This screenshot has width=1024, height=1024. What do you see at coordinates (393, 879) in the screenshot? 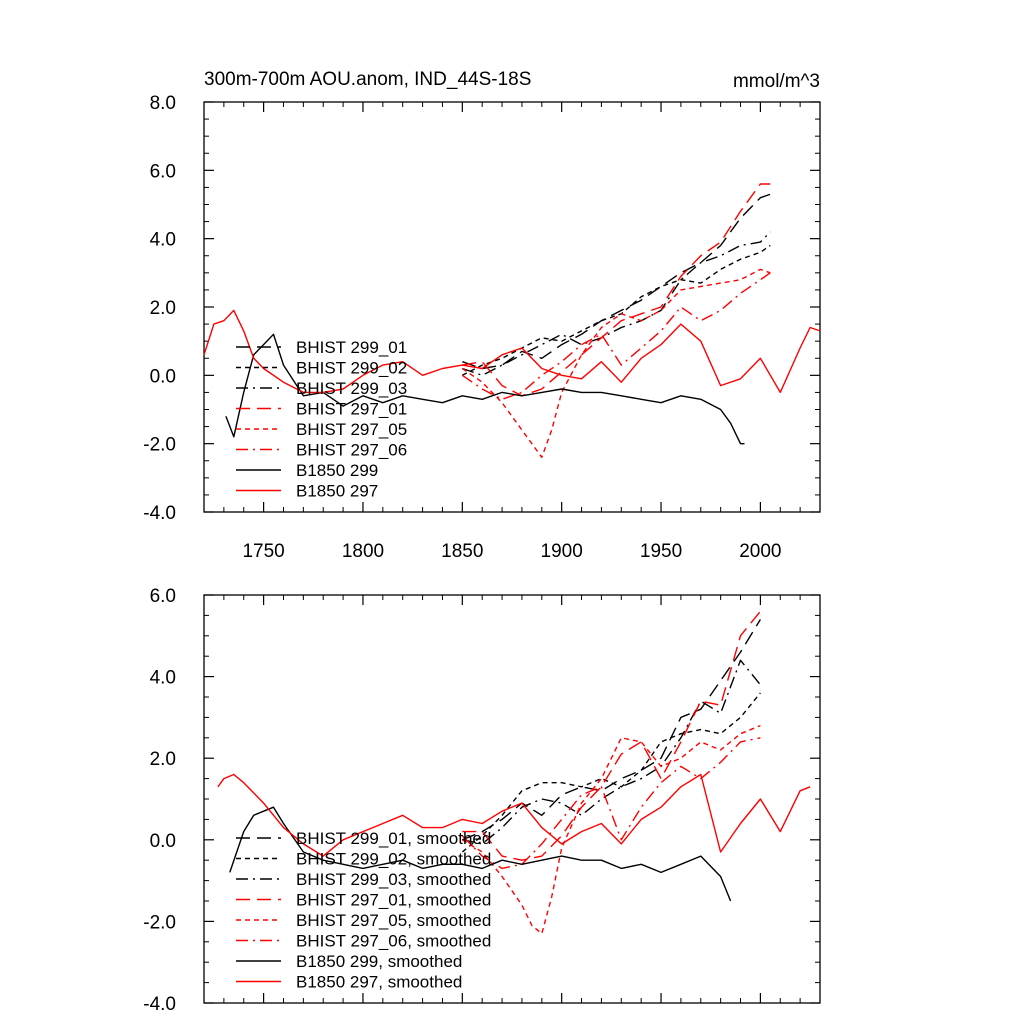
I see `legend-label: BHIST 299_03, smoothed` at bounding box center [393, 879].